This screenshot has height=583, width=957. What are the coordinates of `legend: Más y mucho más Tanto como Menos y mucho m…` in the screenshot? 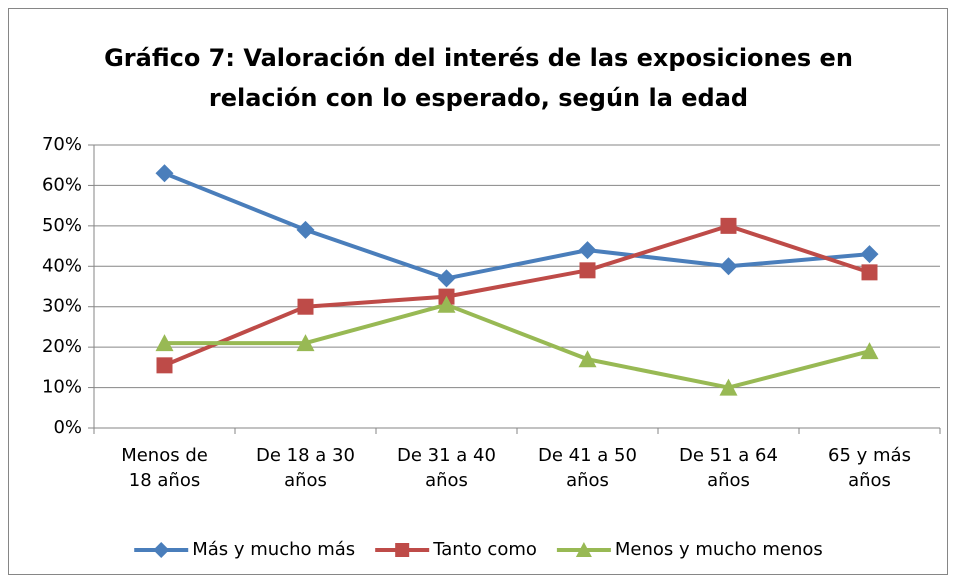 It's located at (478, 549).